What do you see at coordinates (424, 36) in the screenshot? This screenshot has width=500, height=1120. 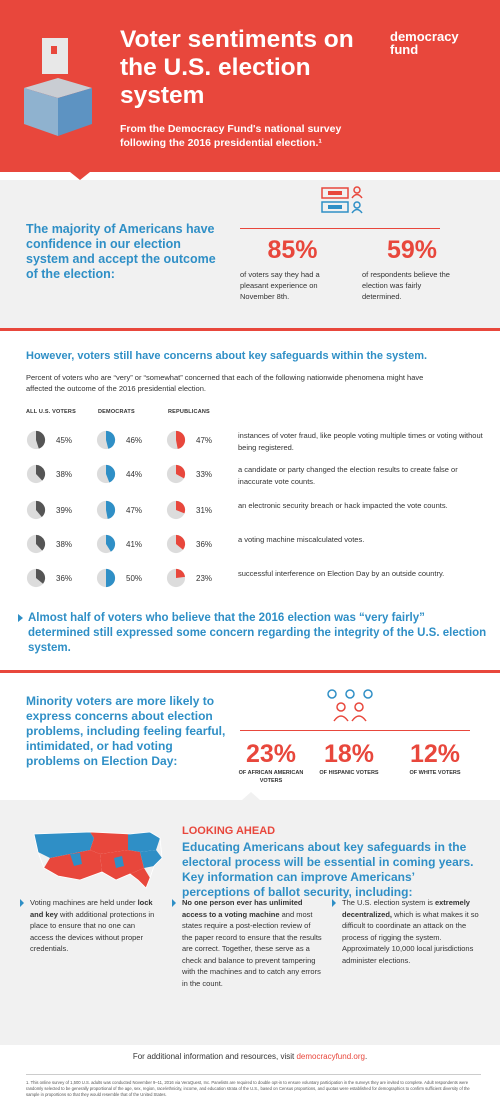 I see `logo-line-1: democracy` at bounding box center [424, 36].